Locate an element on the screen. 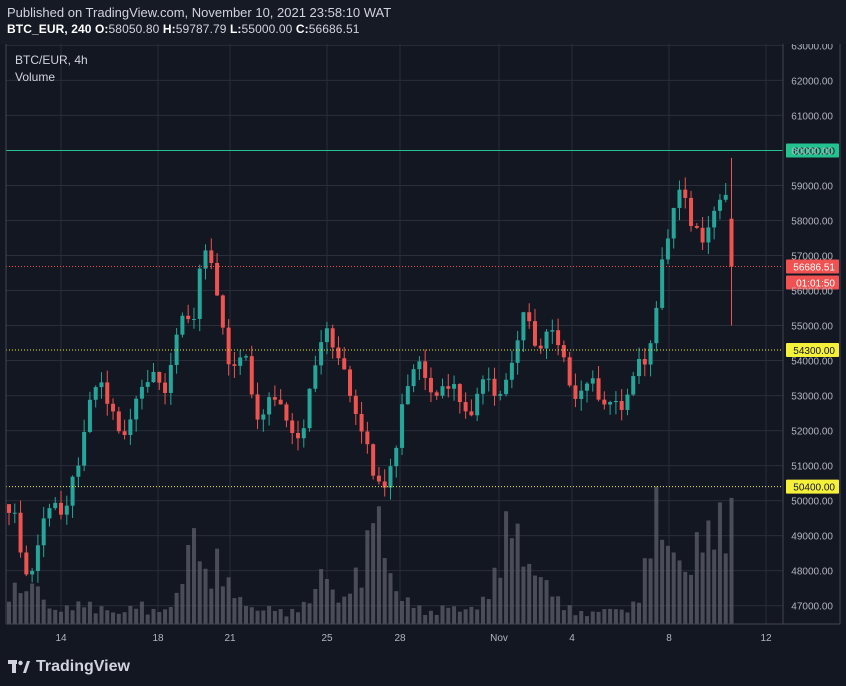 The width and height of the screenshot is (846, 686). symbol-interval: BTC_EUR, 240 is located at coordinates (49, 29).